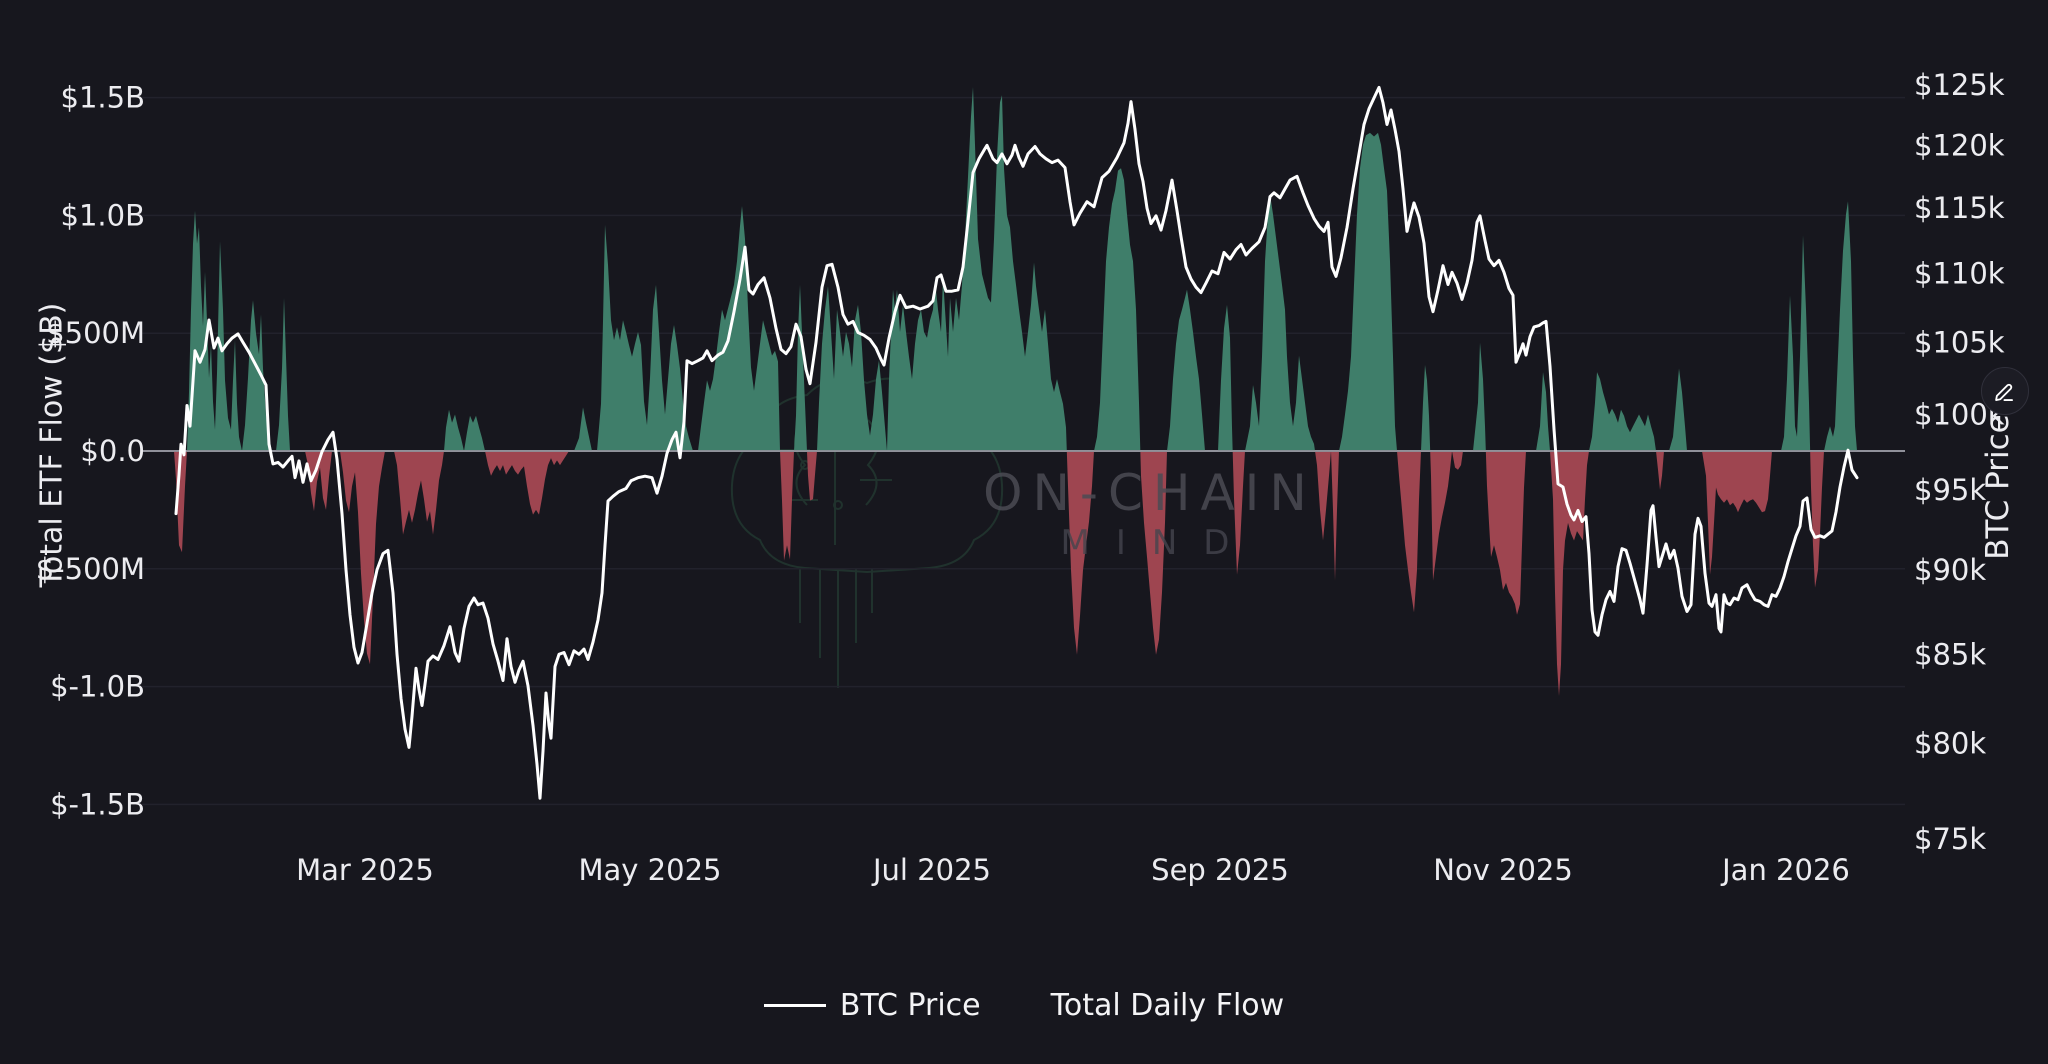 The height and width of the screenshot is (1064, 2048). Describe the element at coordinates (1950, 570) in the screenshot. I see `y-tick-label-right: $90k` at that location.